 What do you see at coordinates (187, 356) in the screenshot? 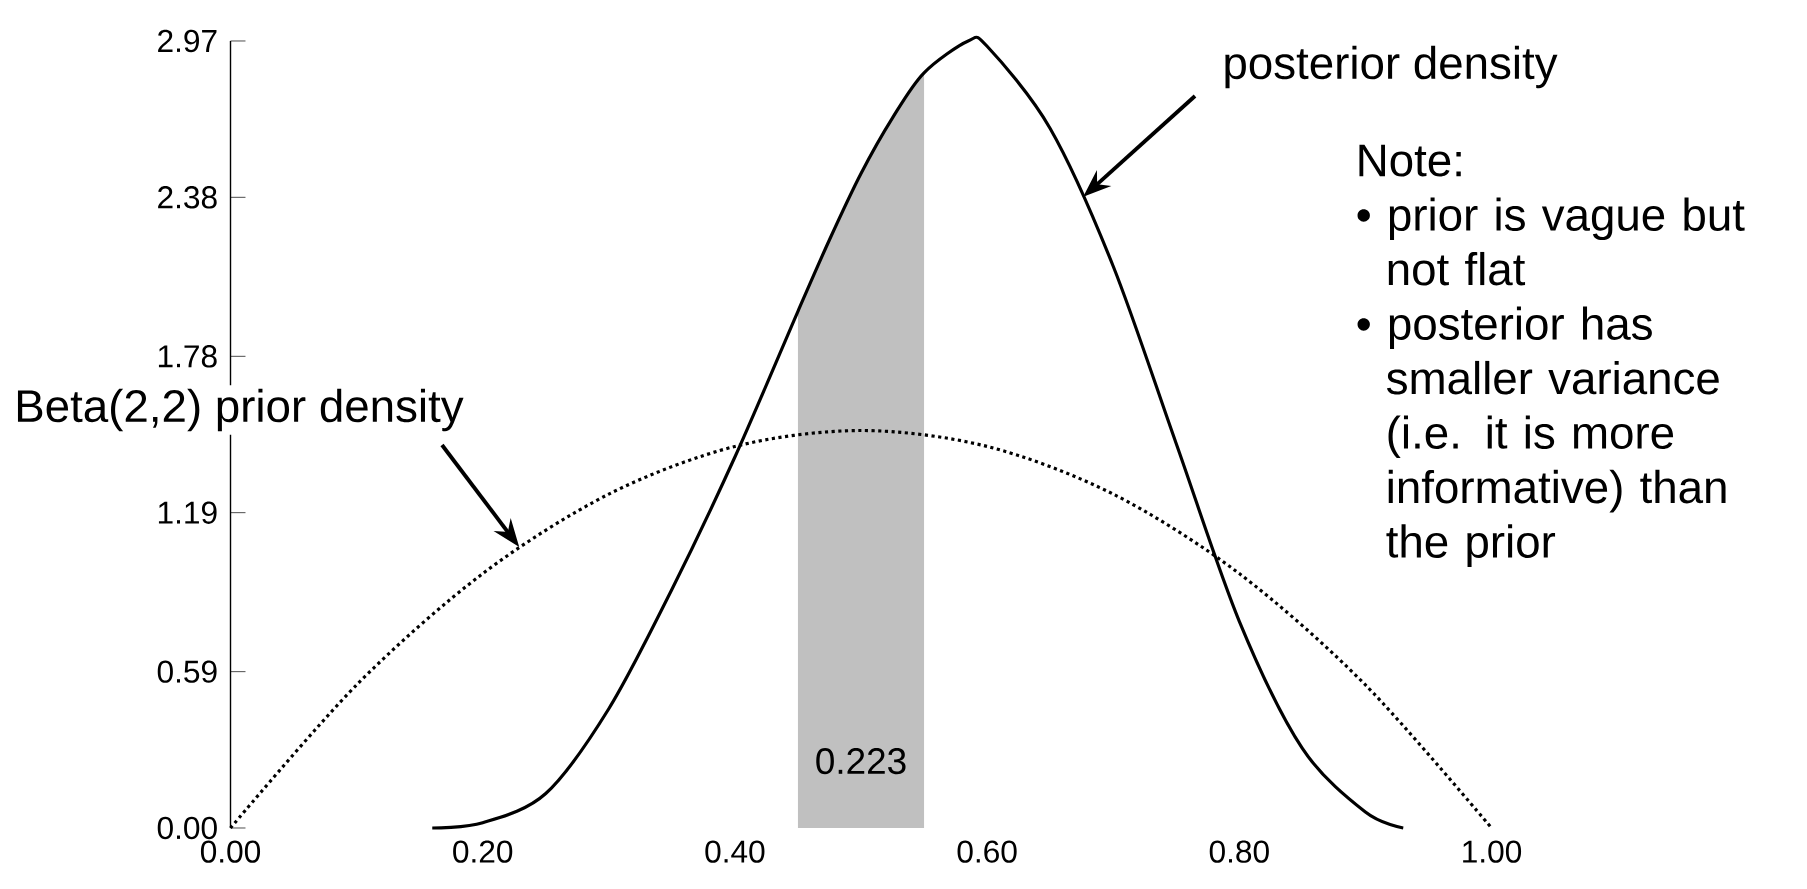
I see `y-tick-label: 1.78` at bounding box center [187, 356].